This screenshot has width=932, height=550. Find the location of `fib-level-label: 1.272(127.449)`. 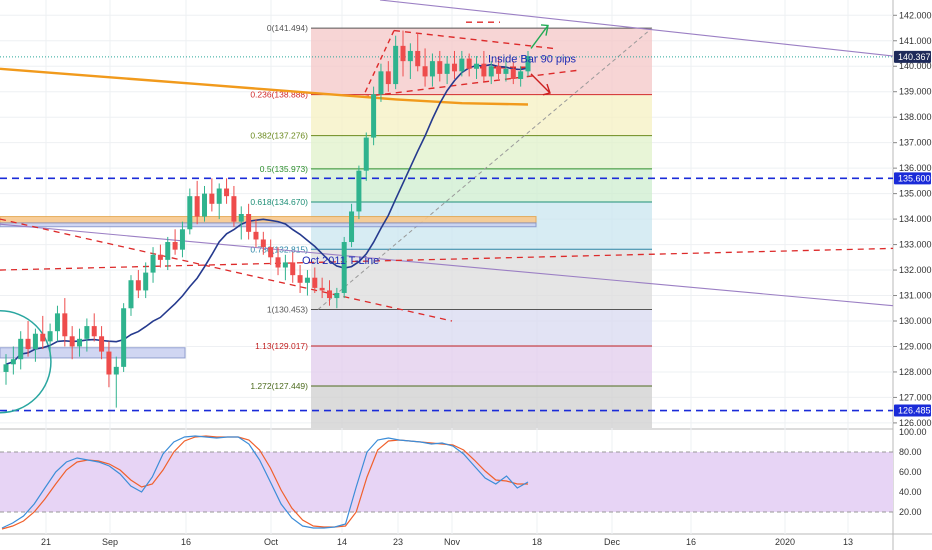

fib-level-label: 1.272(127.449) is located at coordinates (279, 386).